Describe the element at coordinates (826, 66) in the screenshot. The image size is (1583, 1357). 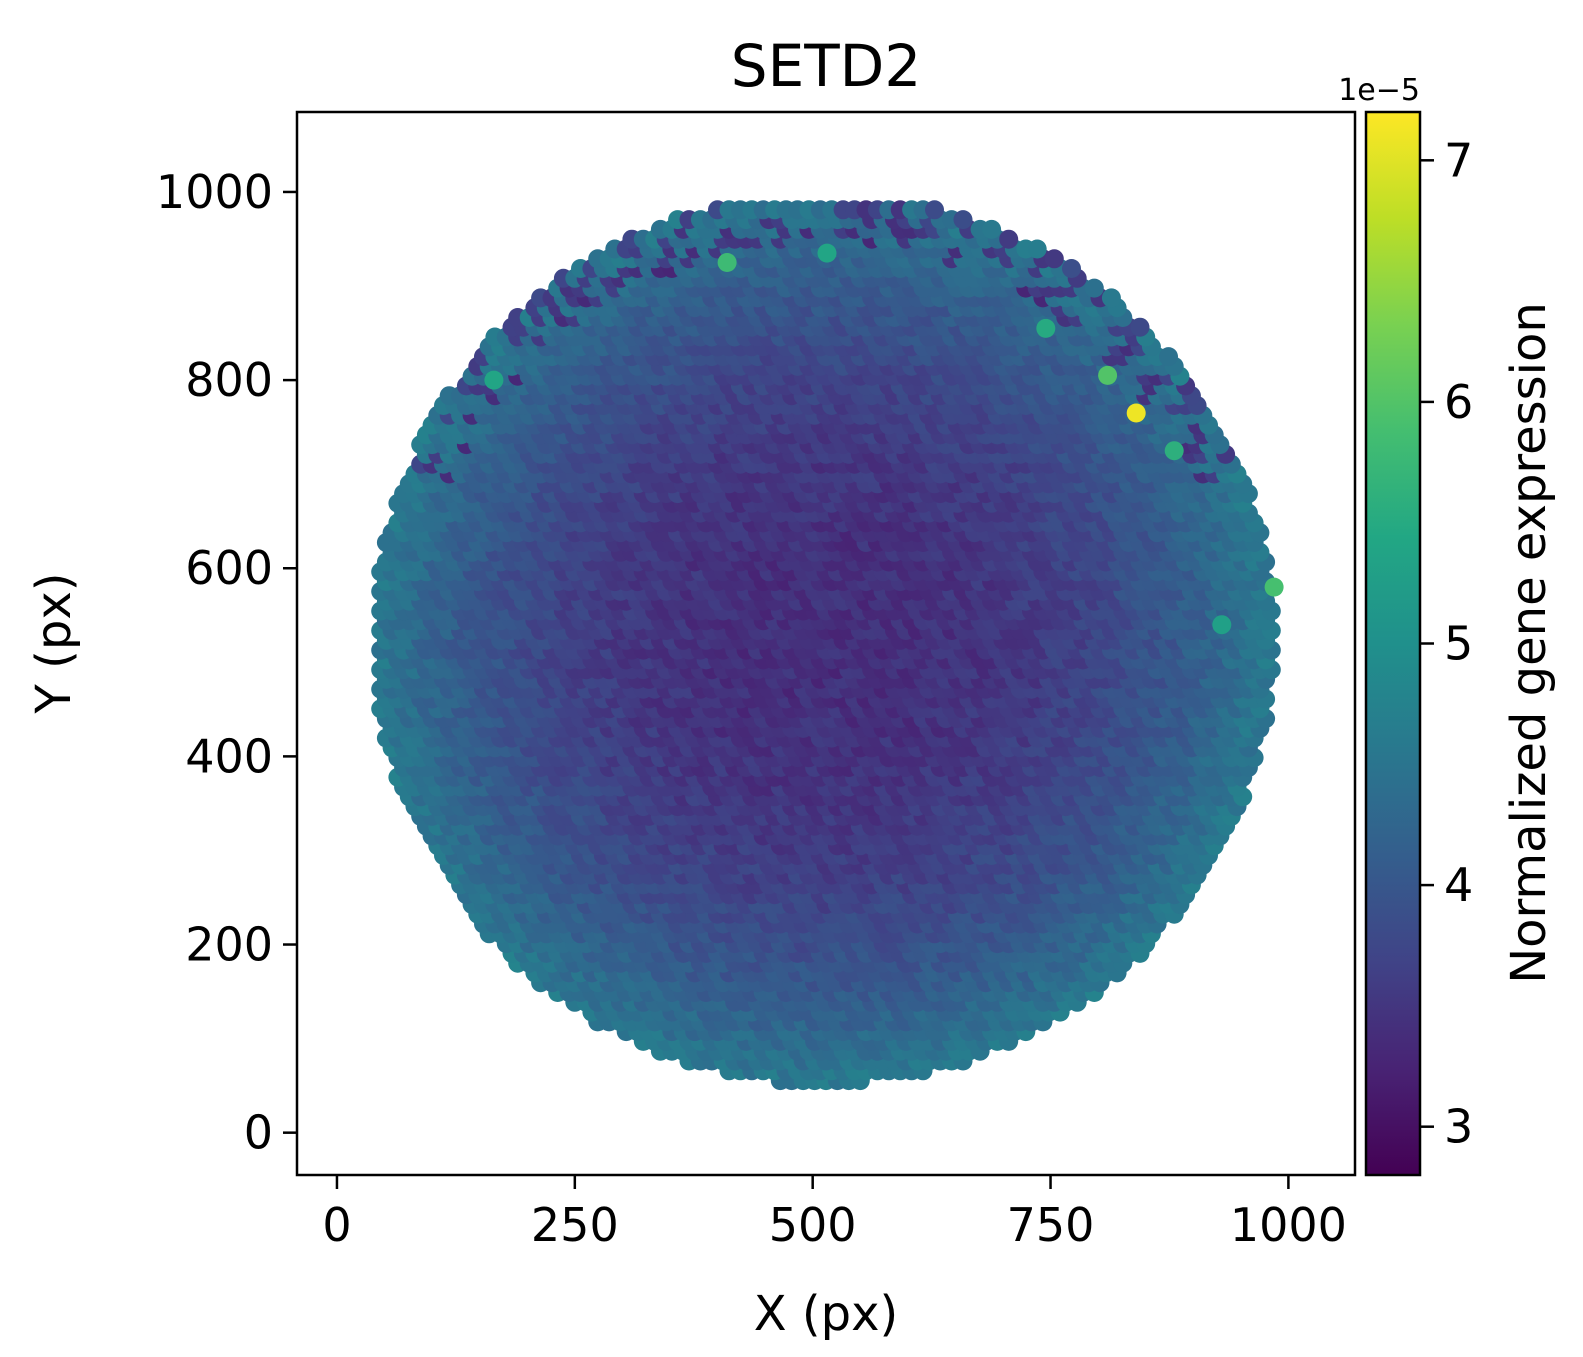
I see `chart-title: SETD2` at that location.